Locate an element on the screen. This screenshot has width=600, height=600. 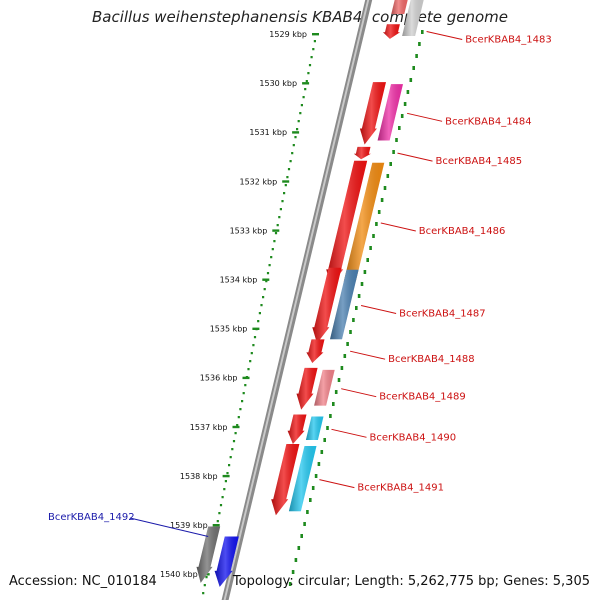
ruler-tick-label: 1538 kbp is located at coordinates (199, 476).